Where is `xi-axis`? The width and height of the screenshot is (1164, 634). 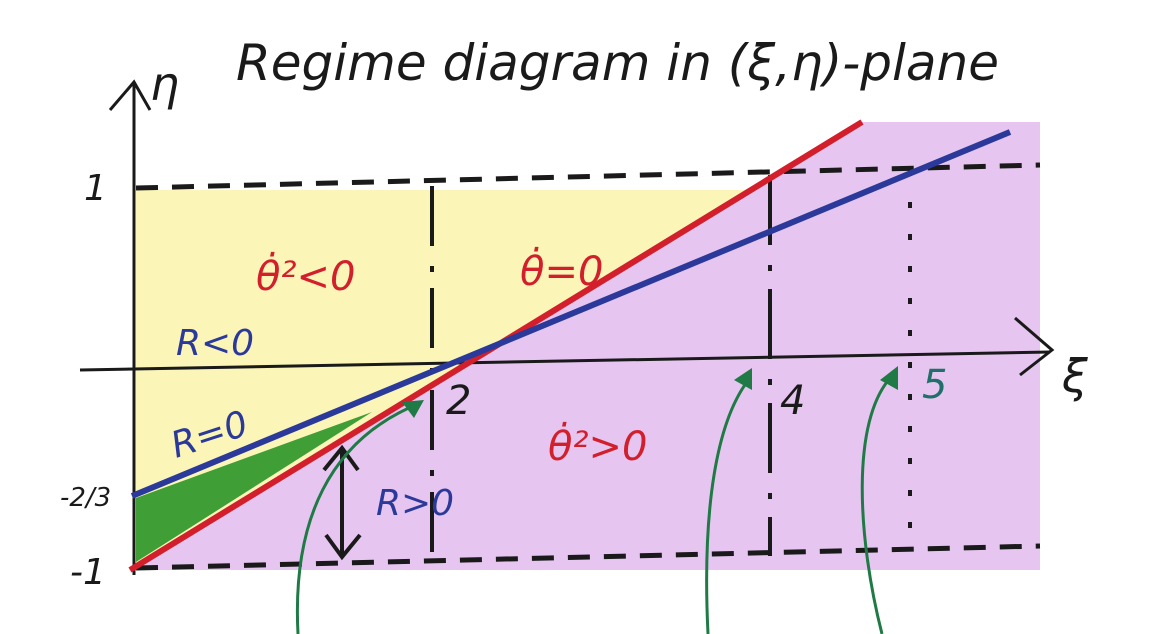
xi-axis is located at coordinates (565, 361).